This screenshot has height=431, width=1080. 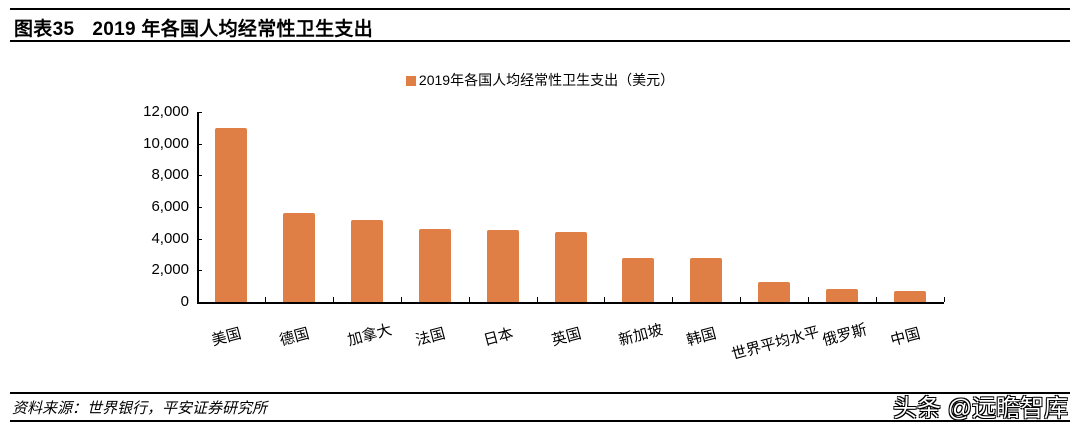 What do you see at coordinates (410, 81) in the screenshot?
I see `legend-swatch` at bounding box center [410, 81].